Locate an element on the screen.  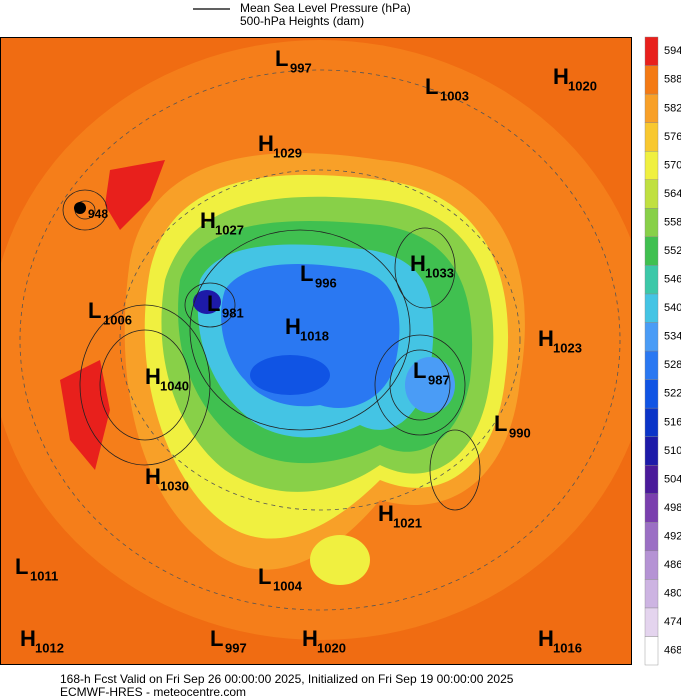
colorbar-label: 552 is located at coordinates (672, 251).